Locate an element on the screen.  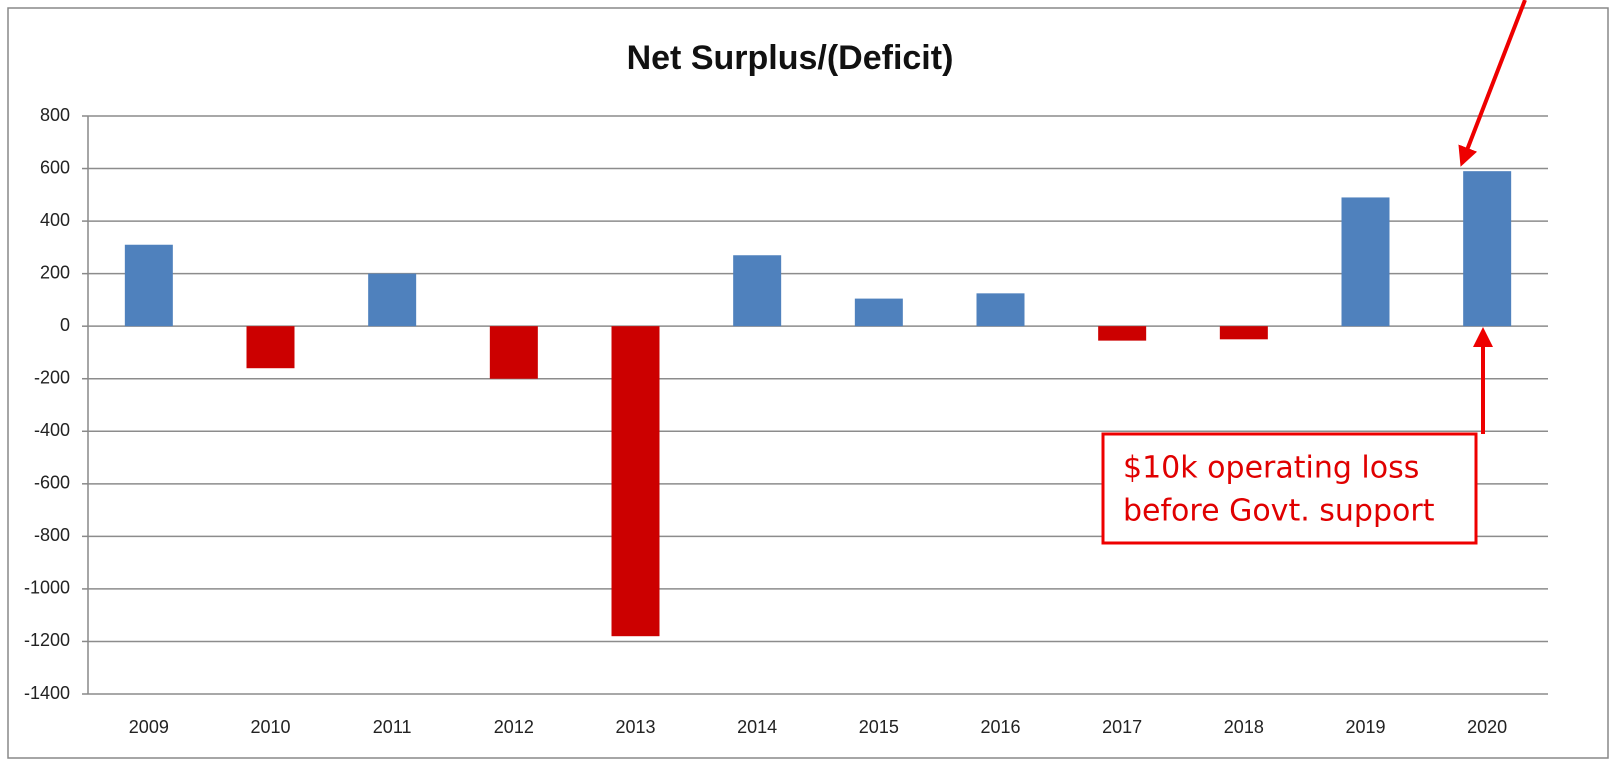
y-tick-label: 600 is located at coordinates (55, 167).